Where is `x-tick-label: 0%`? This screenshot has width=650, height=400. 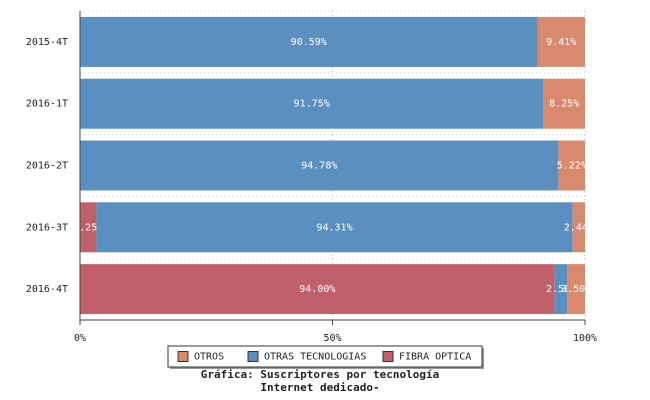
x-tick-label: 0% is located at coordinates (80, 338).